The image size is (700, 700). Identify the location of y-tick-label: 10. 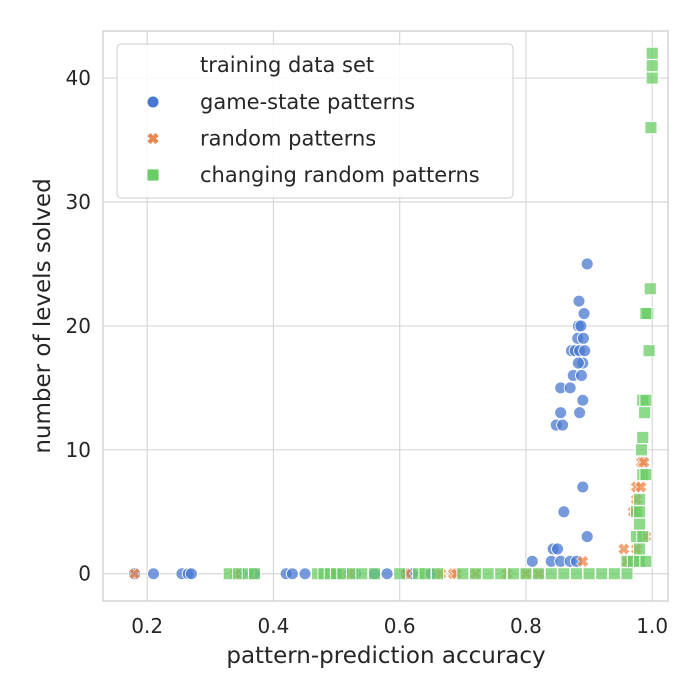
(78, 450).